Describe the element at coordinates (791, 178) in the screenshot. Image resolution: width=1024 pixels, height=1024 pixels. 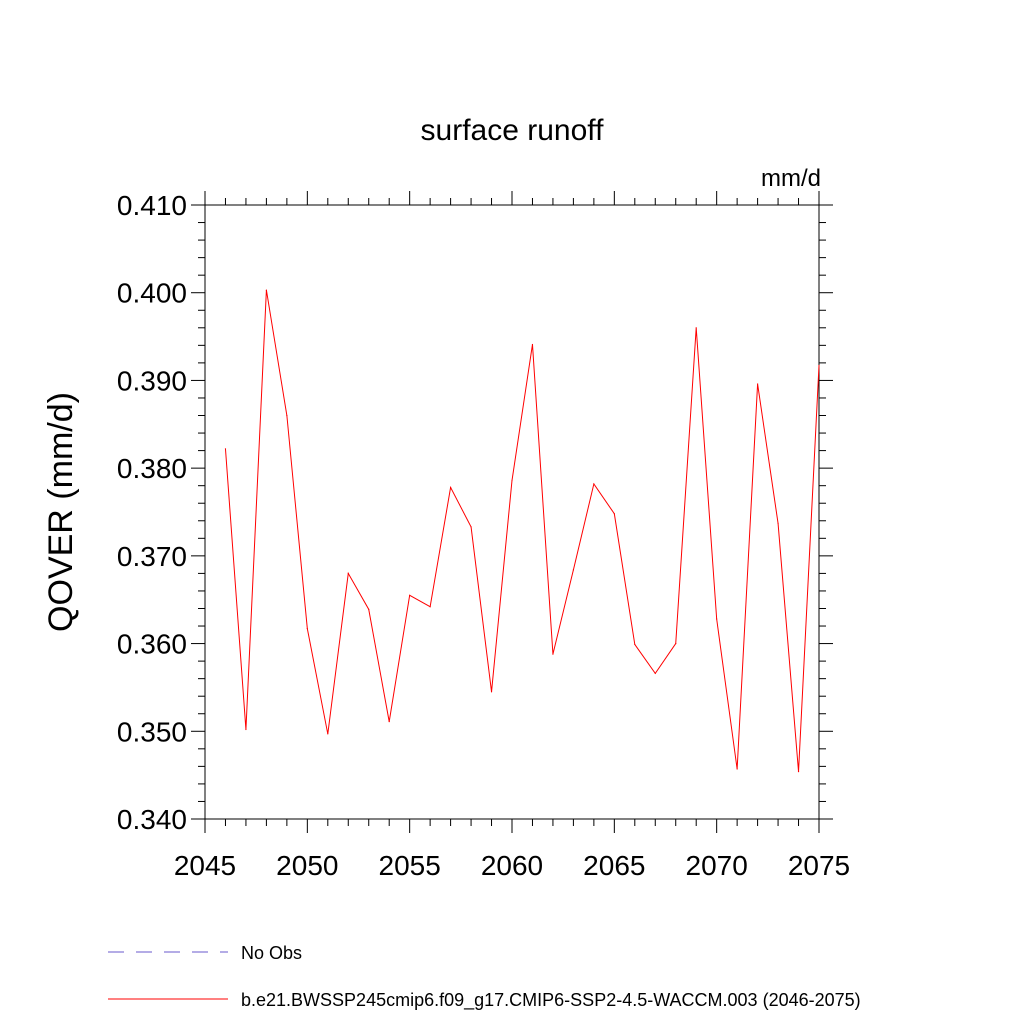
I see `units-label: mm/d` at that location.